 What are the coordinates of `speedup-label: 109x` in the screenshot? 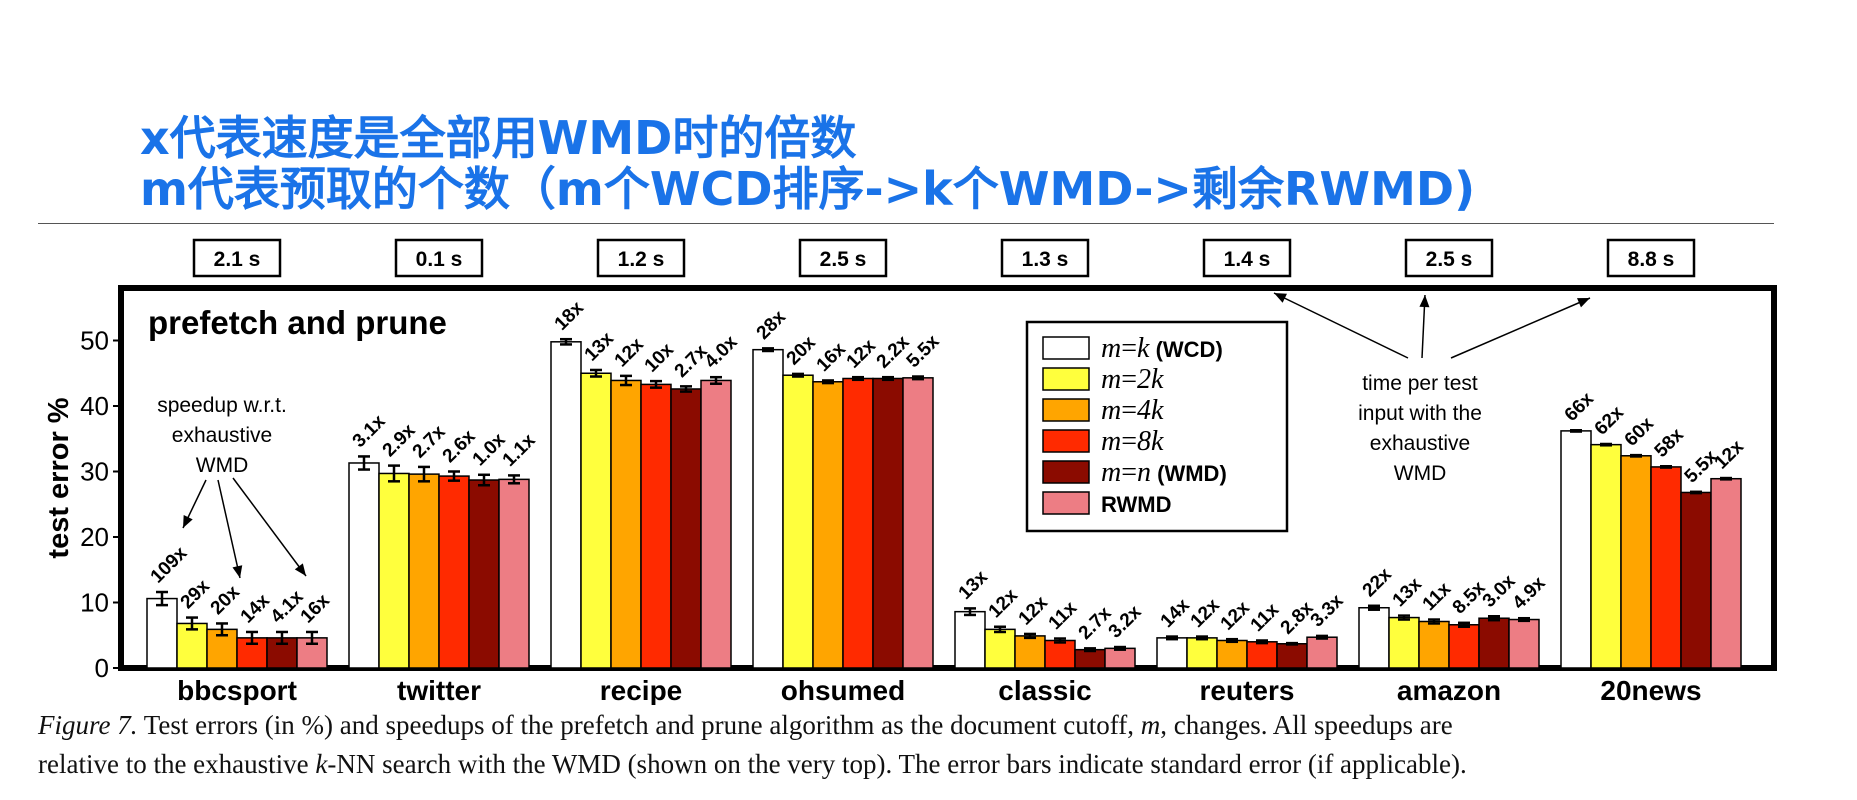 It's located at (169, 565).